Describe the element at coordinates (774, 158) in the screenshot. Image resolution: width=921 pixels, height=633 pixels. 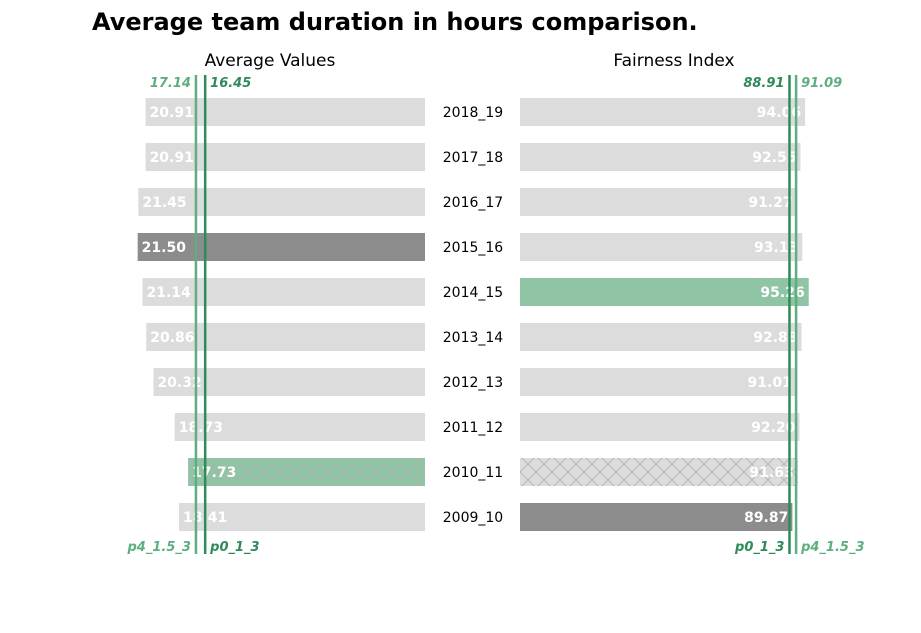
I see `bar-value-label: 92.55` at that location.